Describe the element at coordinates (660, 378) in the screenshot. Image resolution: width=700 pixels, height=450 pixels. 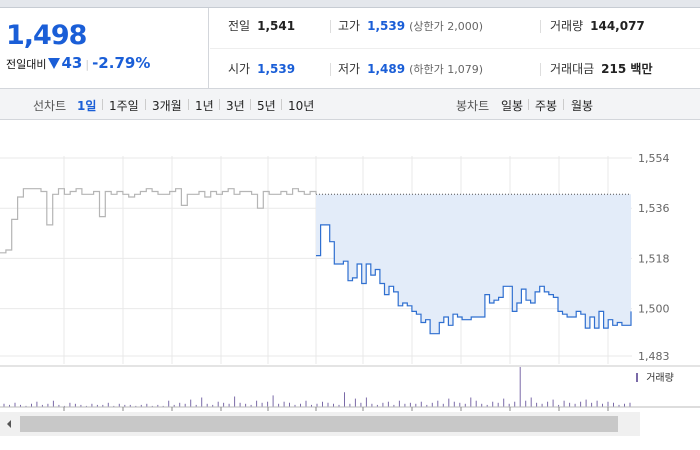
I see `volume-legend: 거래량` at that location.